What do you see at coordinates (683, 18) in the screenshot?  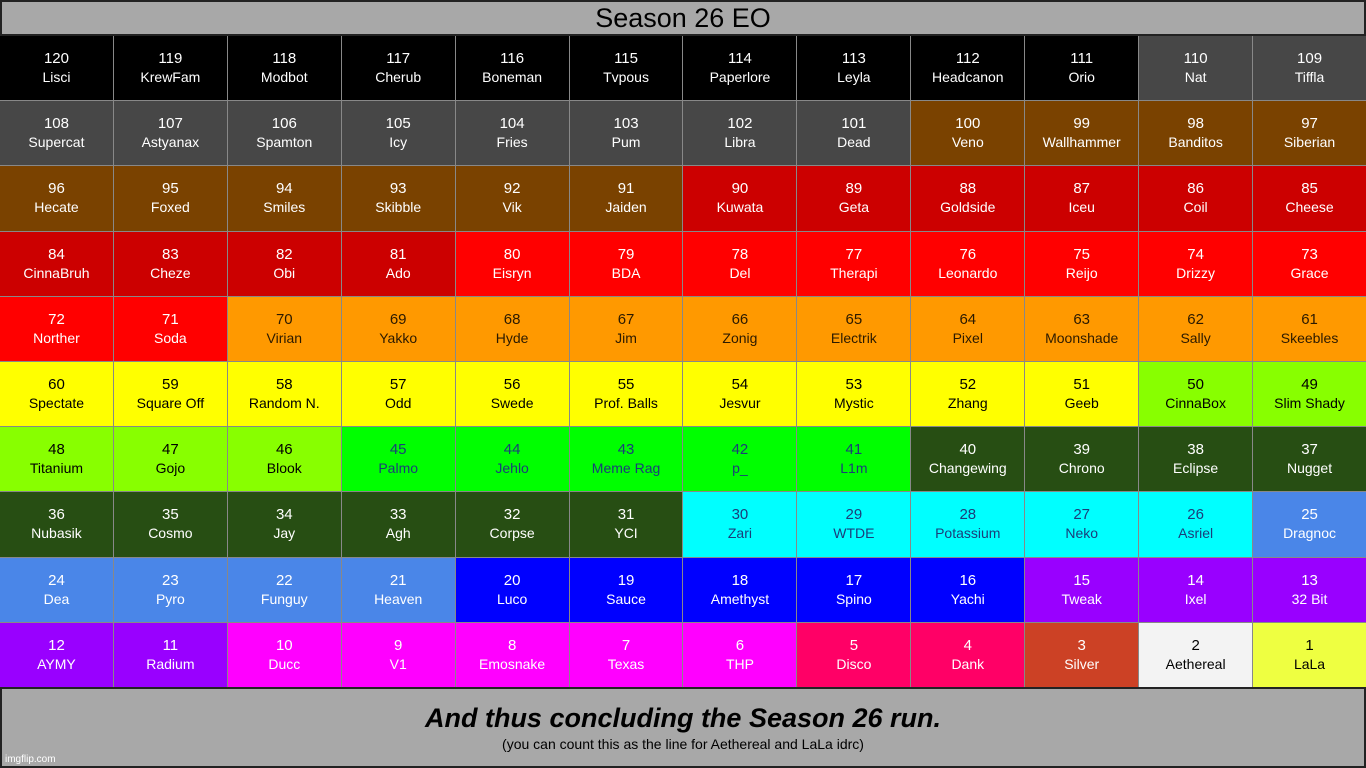 I see `title-bar: Season 26 EO` at bounding box center [683, 18].